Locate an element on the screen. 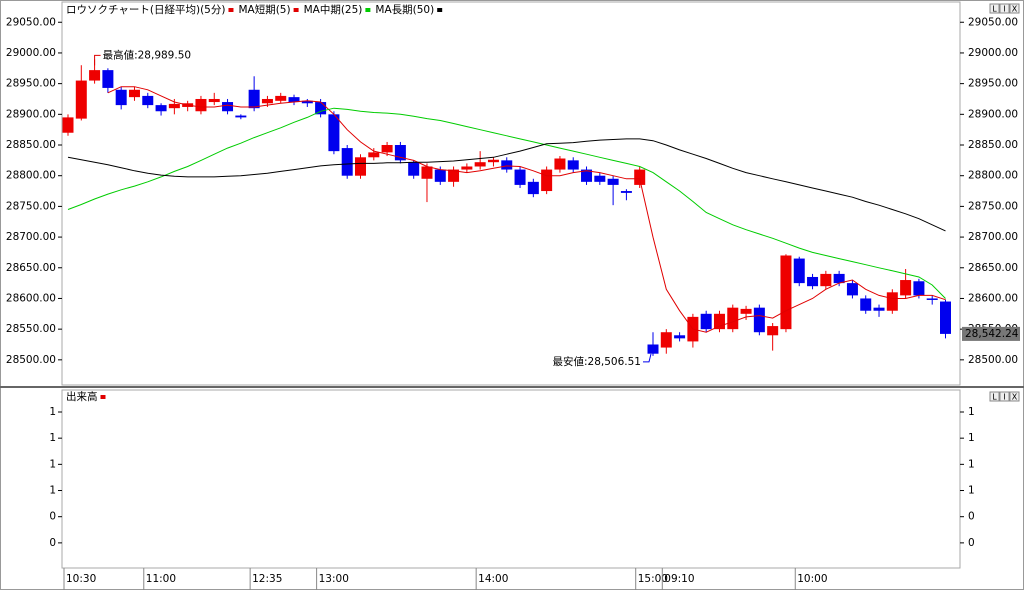  legend-label: MA長期(50) is located at coordinates (404, 10).